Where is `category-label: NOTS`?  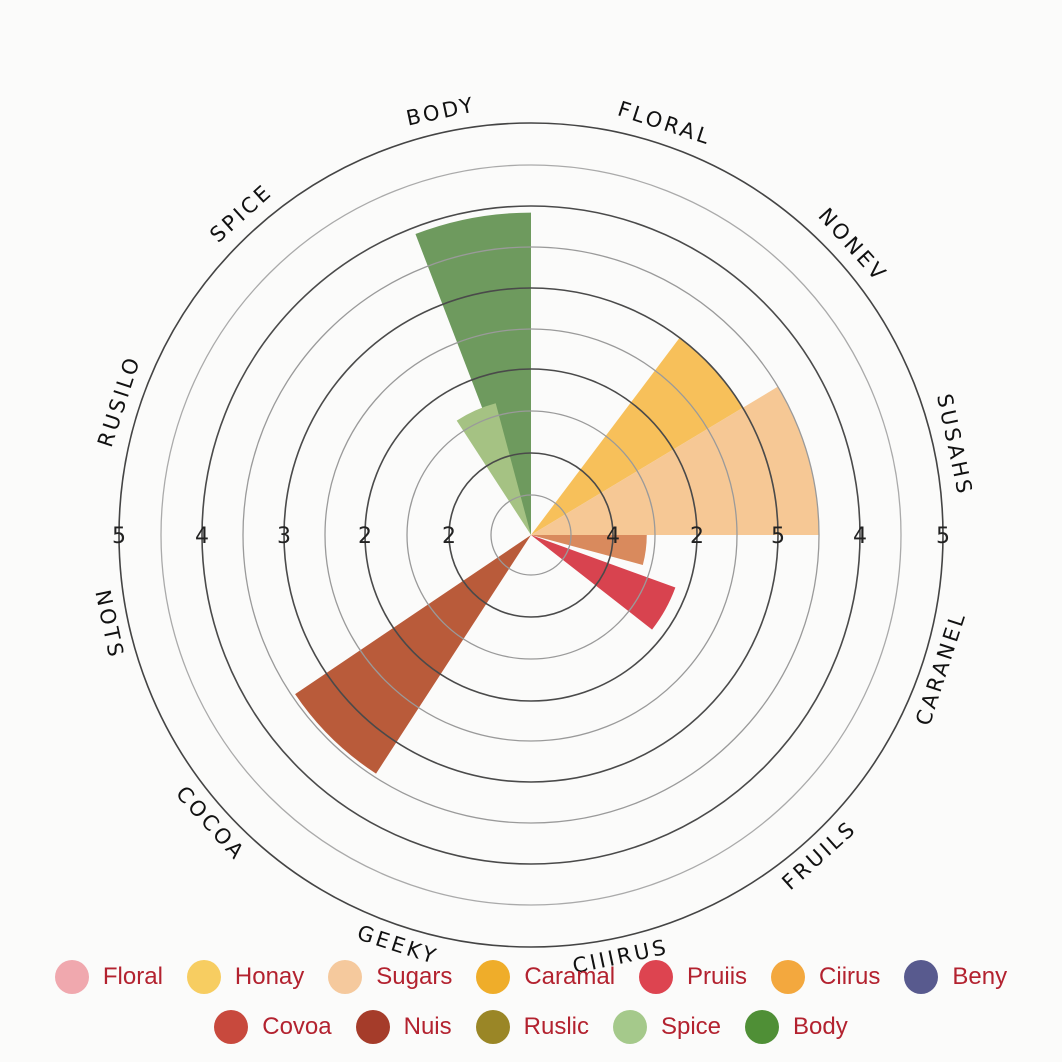
category-label: NOTS is located at coordinates (109, 625).